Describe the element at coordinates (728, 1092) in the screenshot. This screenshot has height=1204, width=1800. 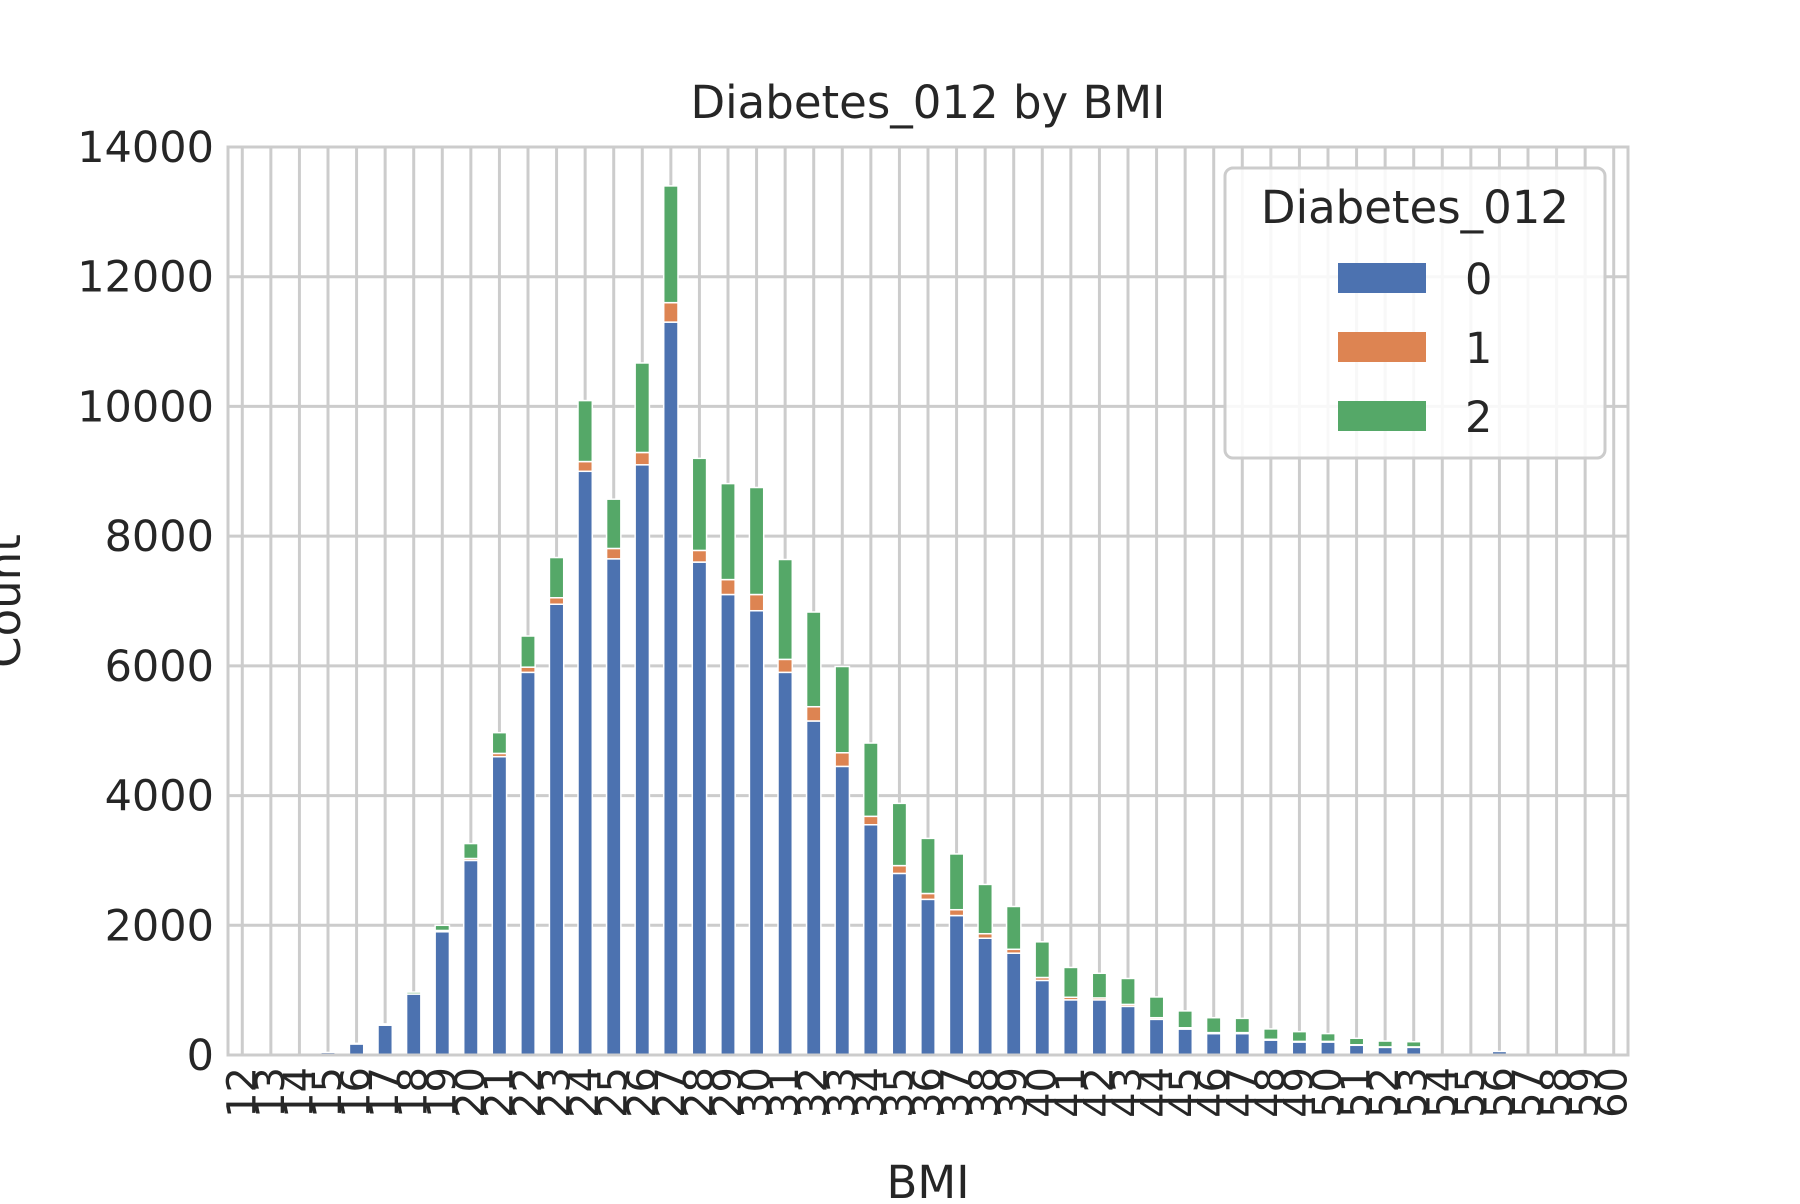
I see `x-tick-label: 29` at that location.